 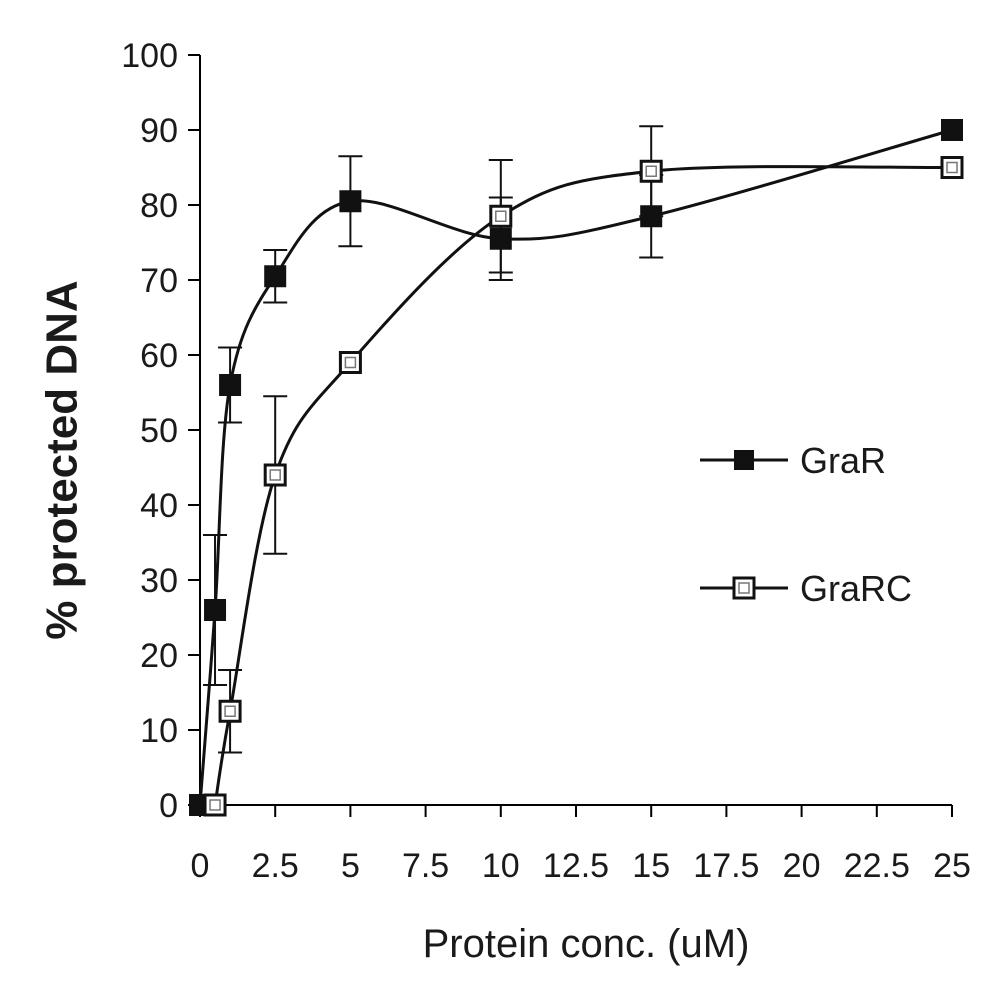 What do you see at coordinates (425, 866) in the screenshot?
I see `x-tick-label: 7.5` at bounding box center [425, 866].